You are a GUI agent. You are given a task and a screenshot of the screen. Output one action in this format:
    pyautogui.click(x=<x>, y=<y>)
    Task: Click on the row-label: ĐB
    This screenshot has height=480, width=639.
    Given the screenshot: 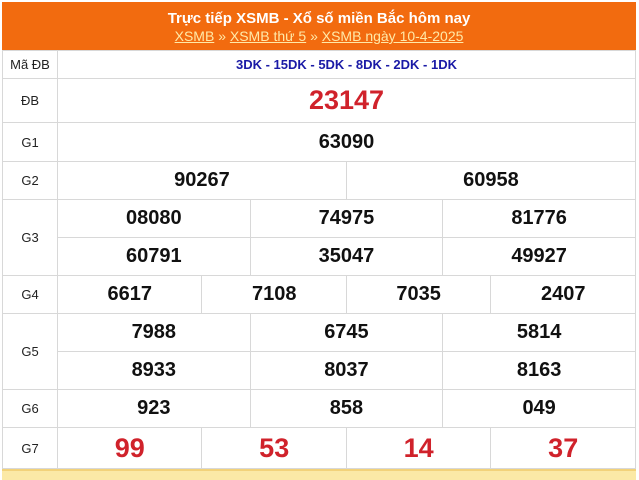 What is the action you would take?
    pyautogui.click(x=30, y=100)
    